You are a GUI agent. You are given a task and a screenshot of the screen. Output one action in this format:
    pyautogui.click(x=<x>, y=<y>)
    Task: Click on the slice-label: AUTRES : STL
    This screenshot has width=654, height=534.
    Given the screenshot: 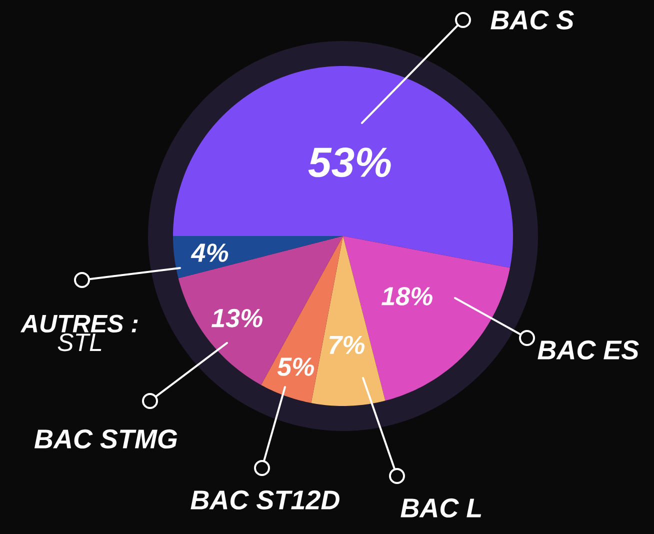 What is the action you would take?
    pyautogui.click(x=79, y=333)
    